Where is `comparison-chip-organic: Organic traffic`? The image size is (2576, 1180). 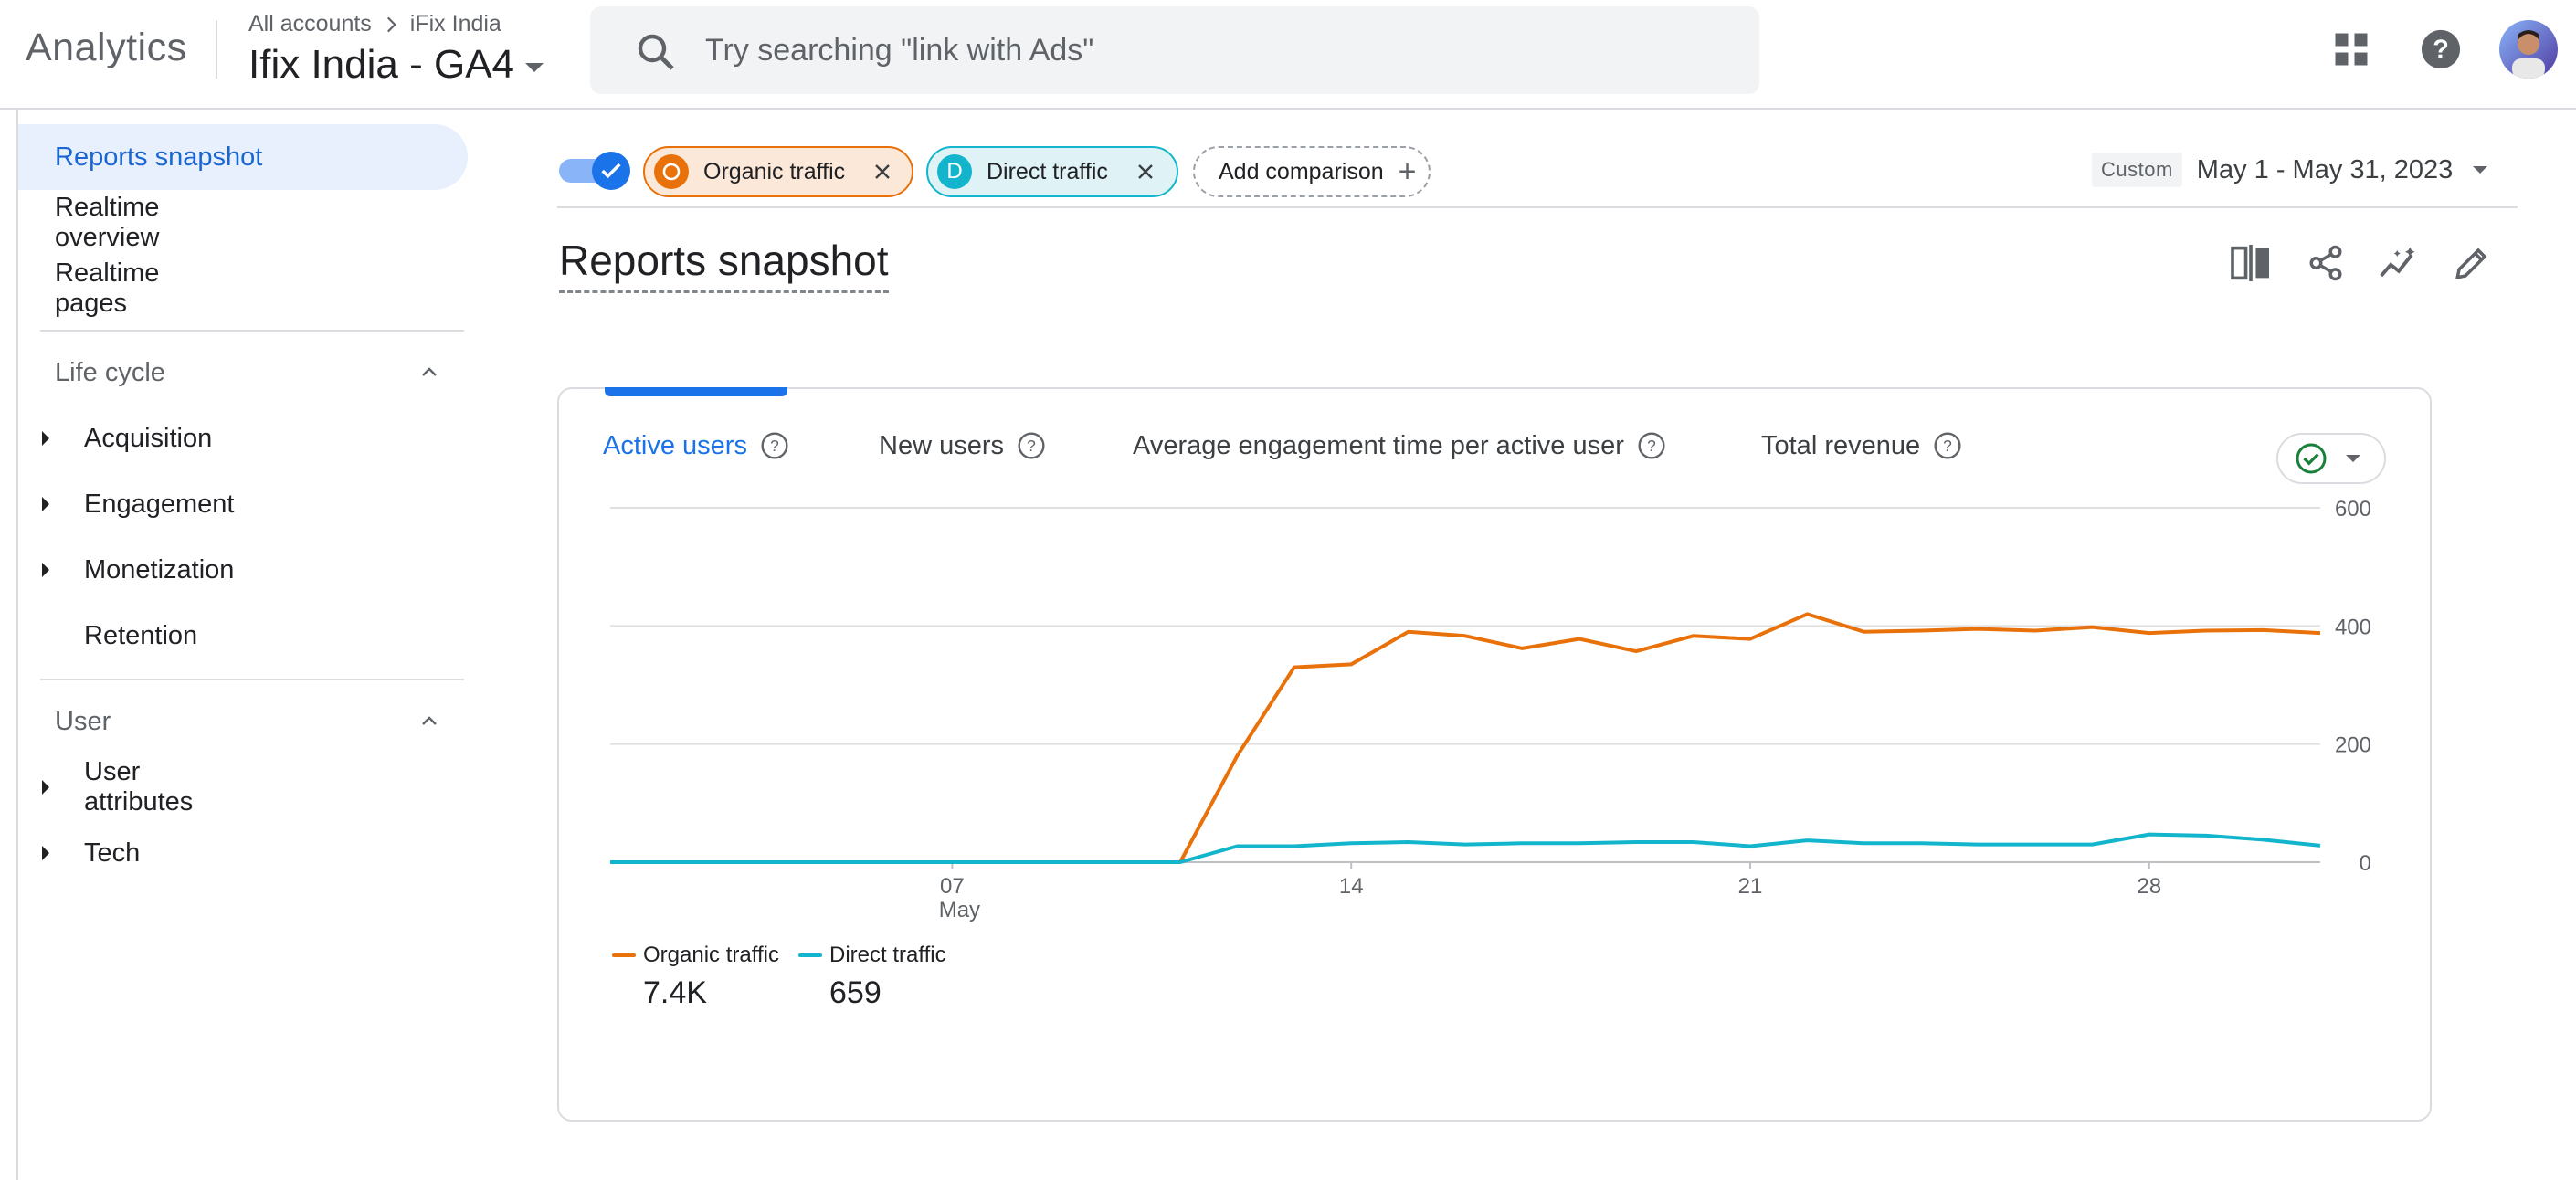 comparison-chip-organic: Organic traffic is located at coordinates (778, 171).